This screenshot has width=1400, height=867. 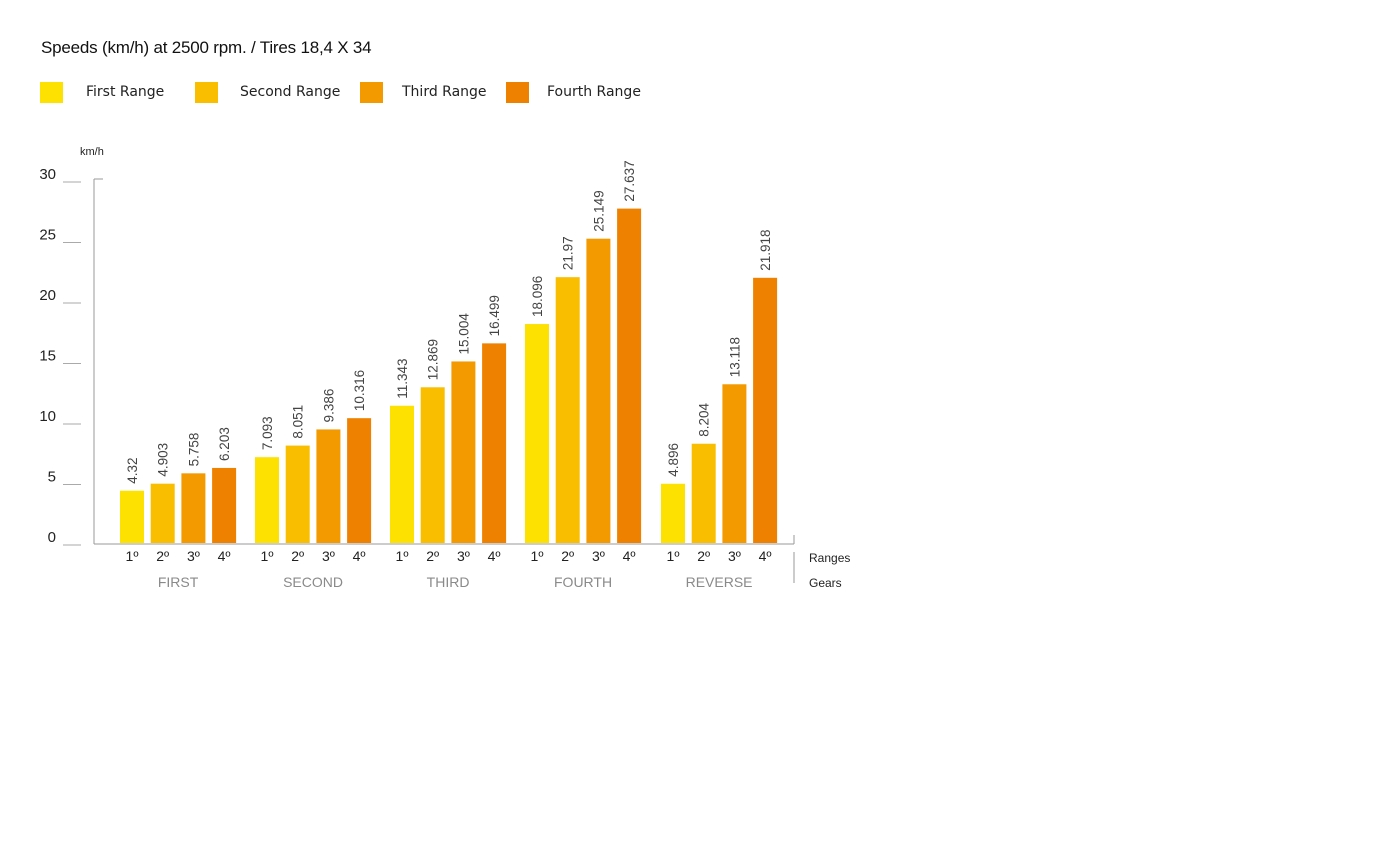 I want to click on bar-value-label: 4.903, so click(x=163, y=460).